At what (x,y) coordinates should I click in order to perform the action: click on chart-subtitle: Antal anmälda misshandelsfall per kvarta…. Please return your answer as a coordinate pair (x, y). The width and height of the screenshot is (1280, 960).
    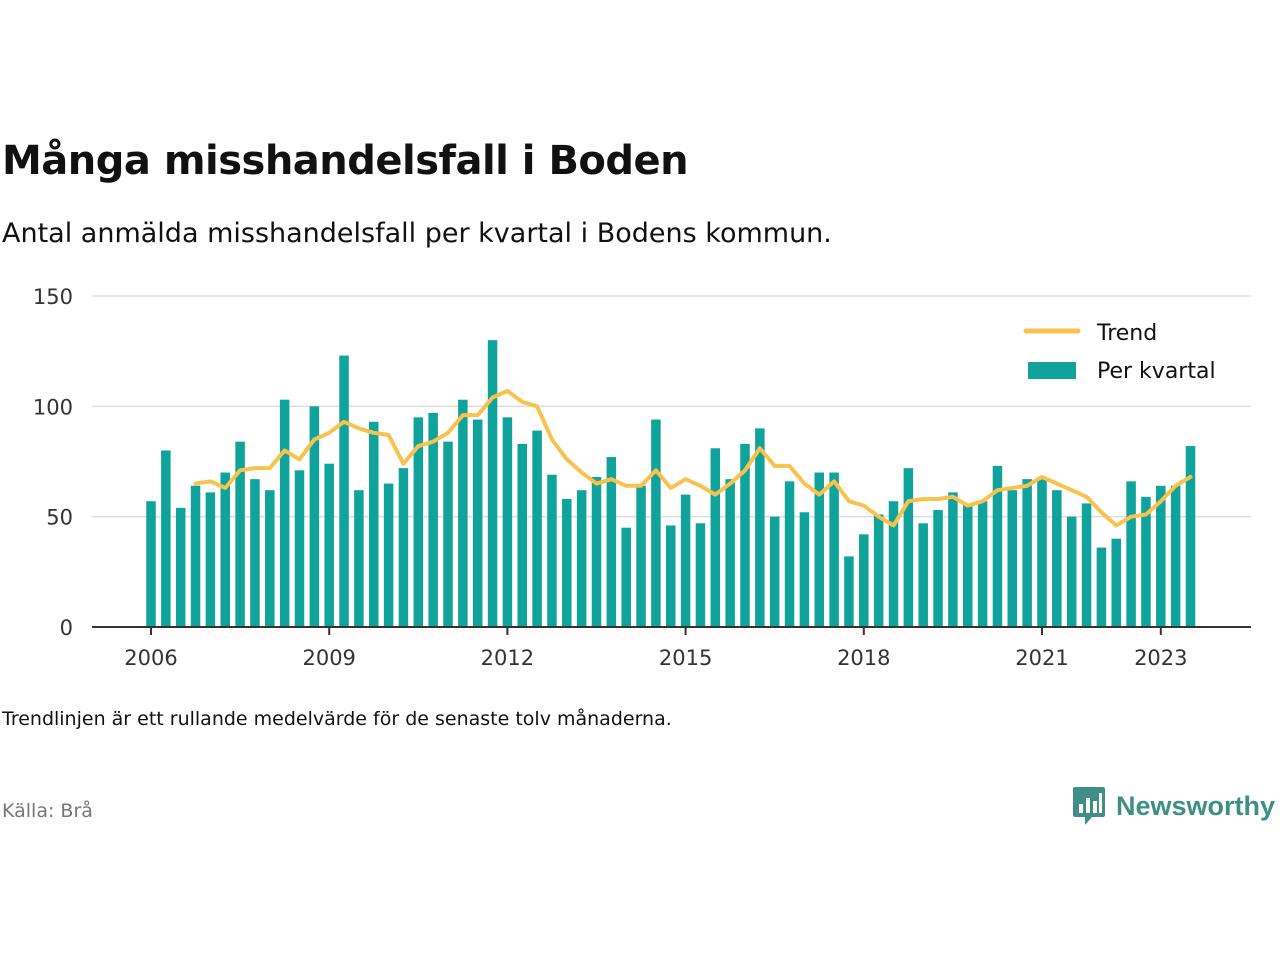
    Looking at the image, I should click on (417, 233).